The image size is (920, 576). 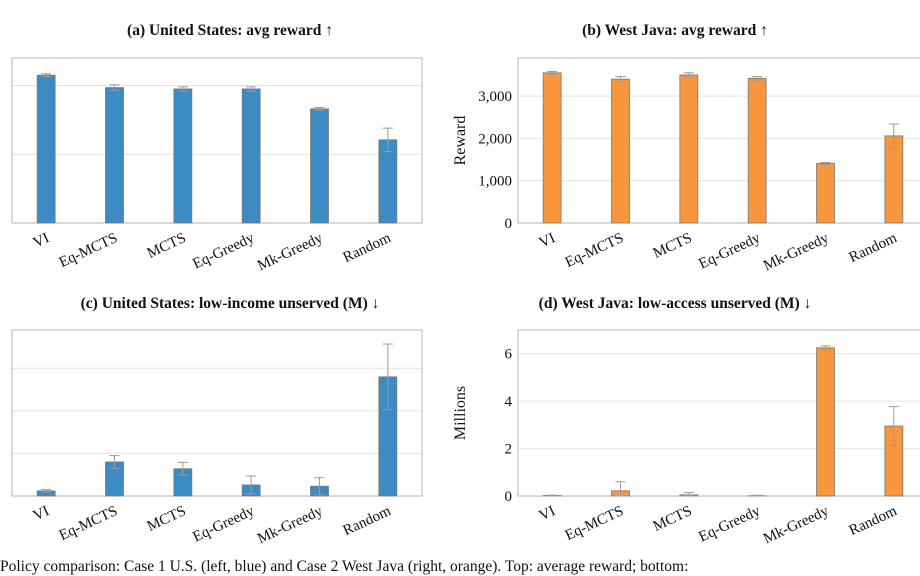 I want to click on y-tick-label: 2,000, so click(x=495, y=139).